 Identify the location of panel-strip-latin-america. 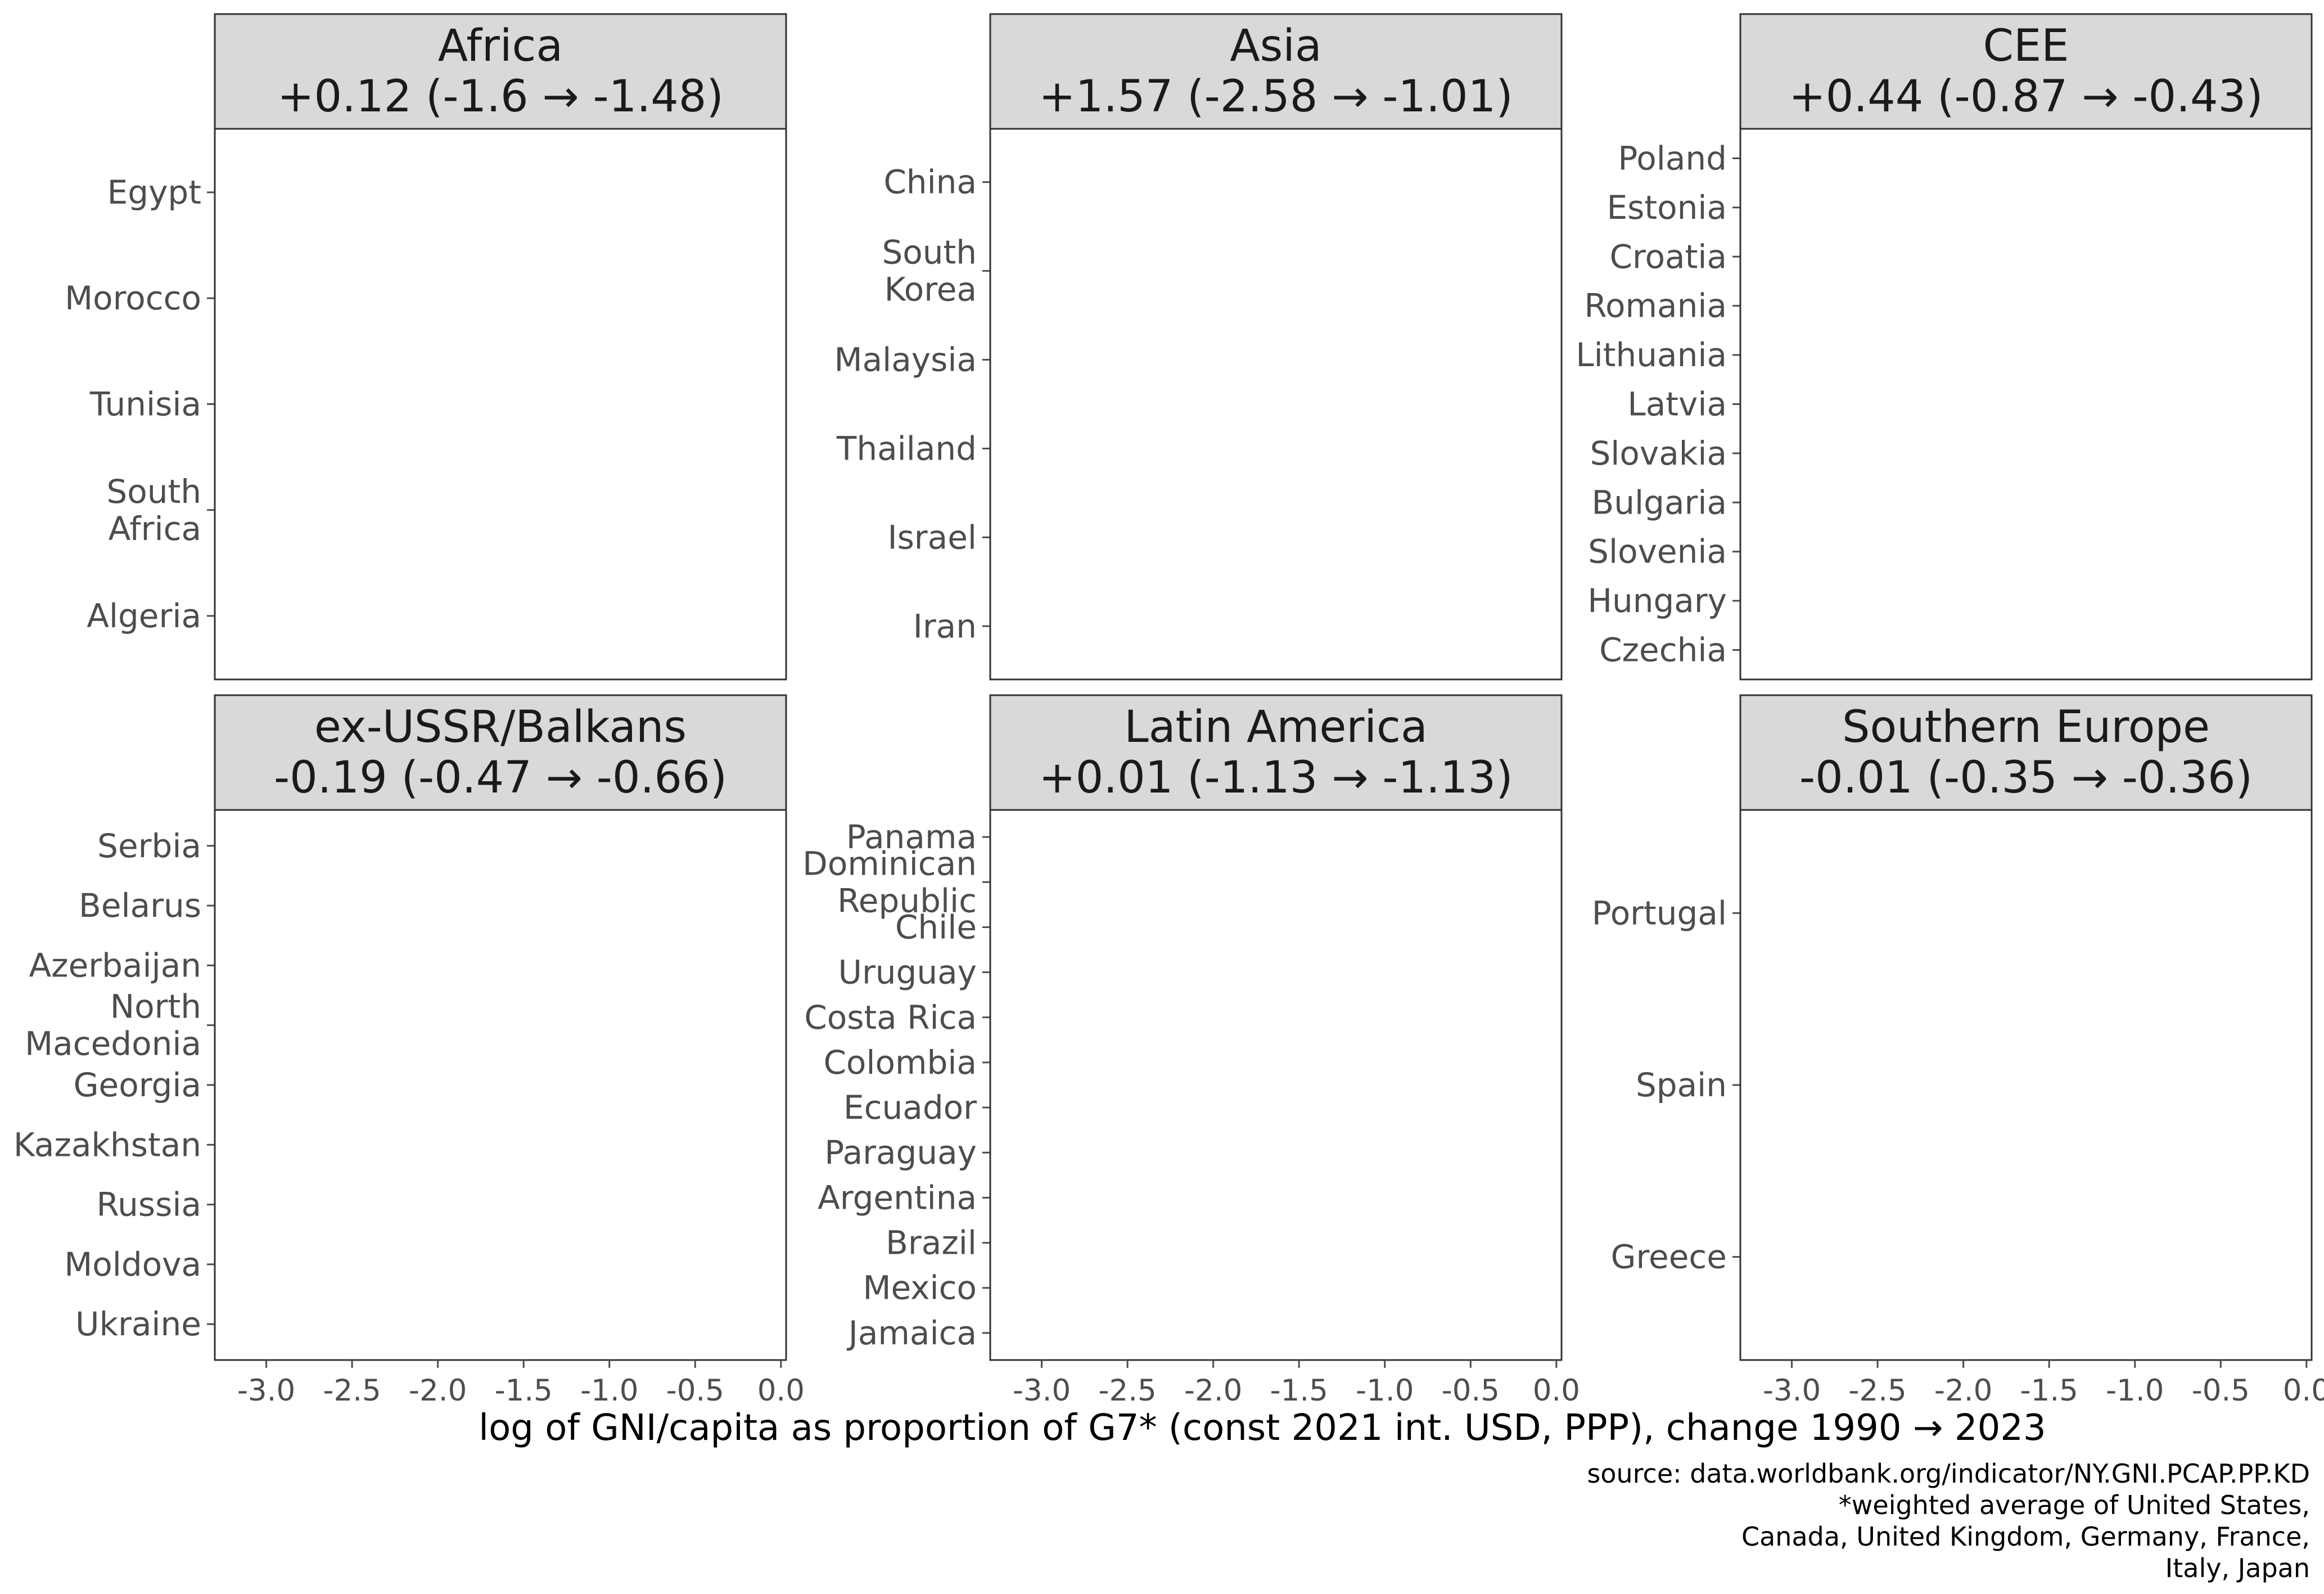
(1276, 752).